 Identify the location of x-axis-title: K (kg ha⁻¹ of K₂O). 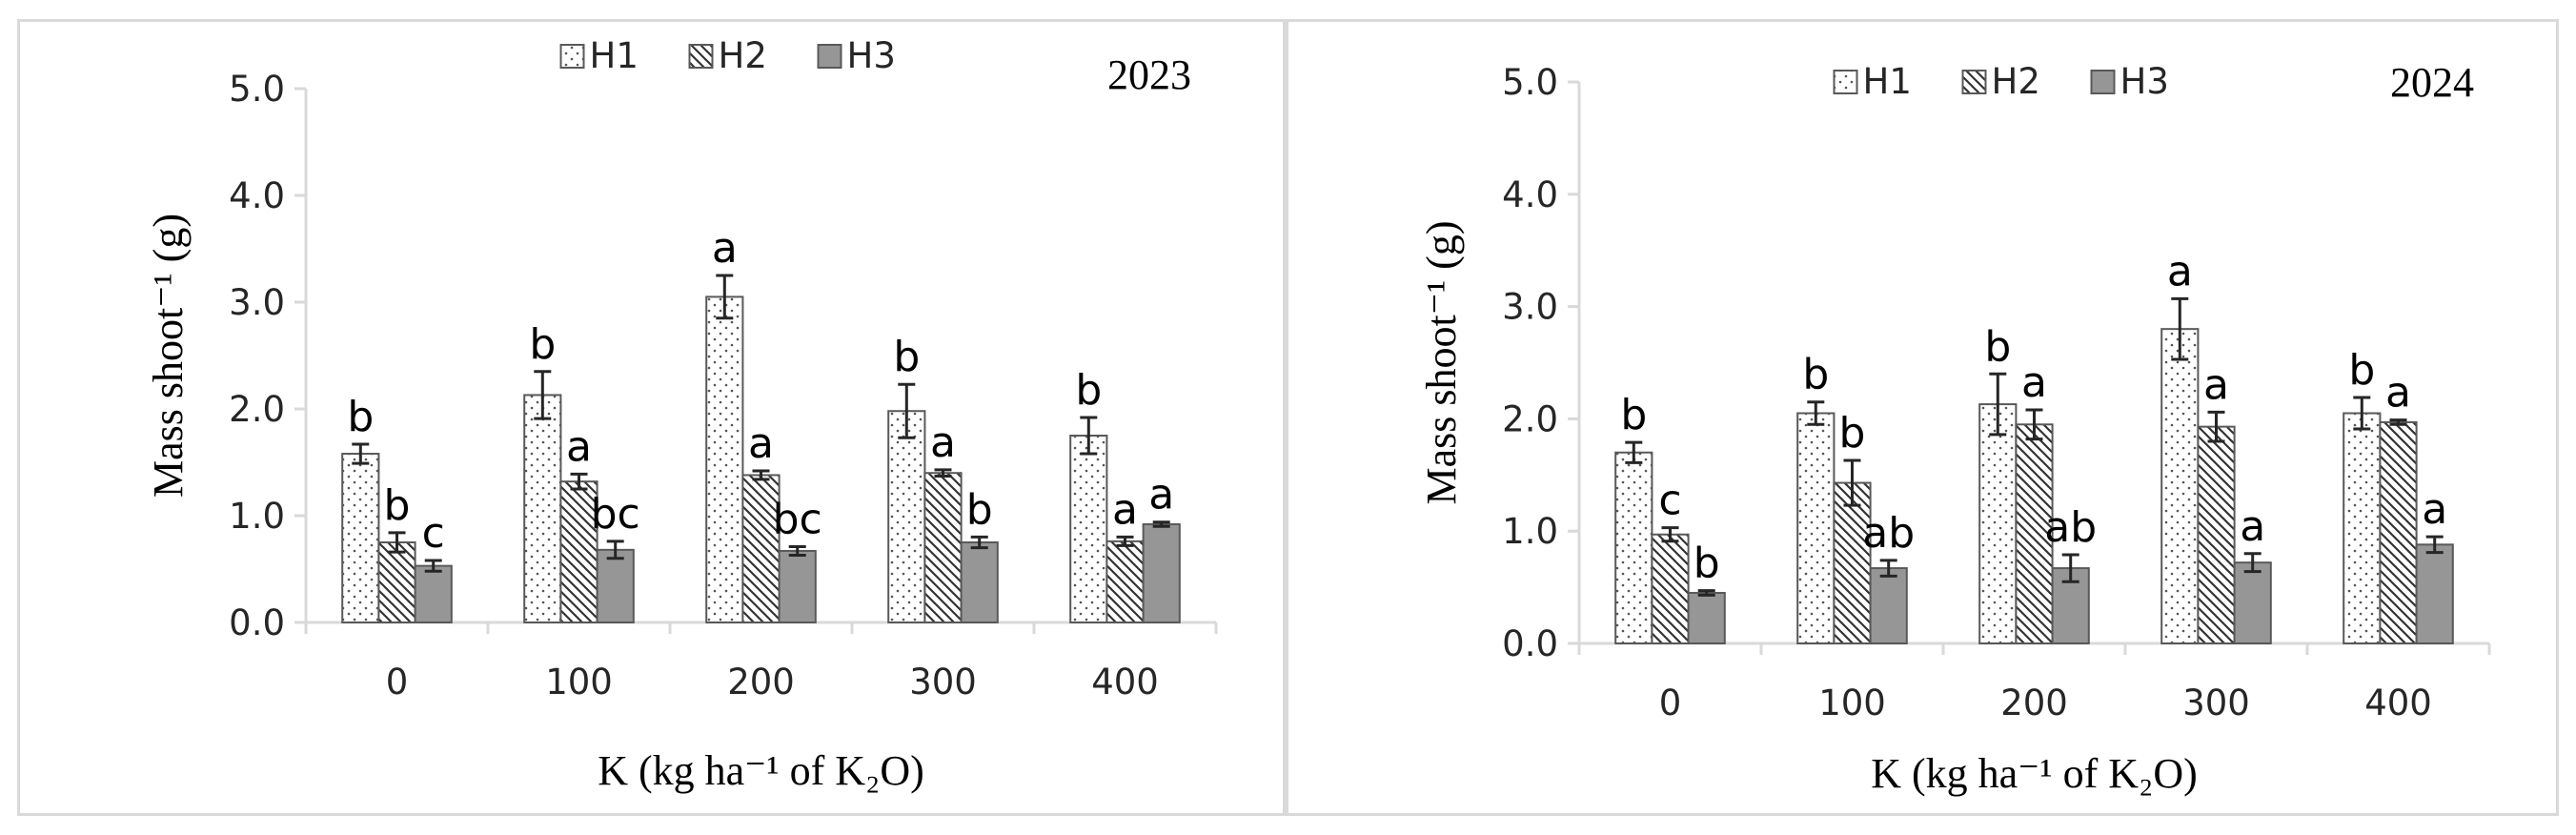
(2035, 773).